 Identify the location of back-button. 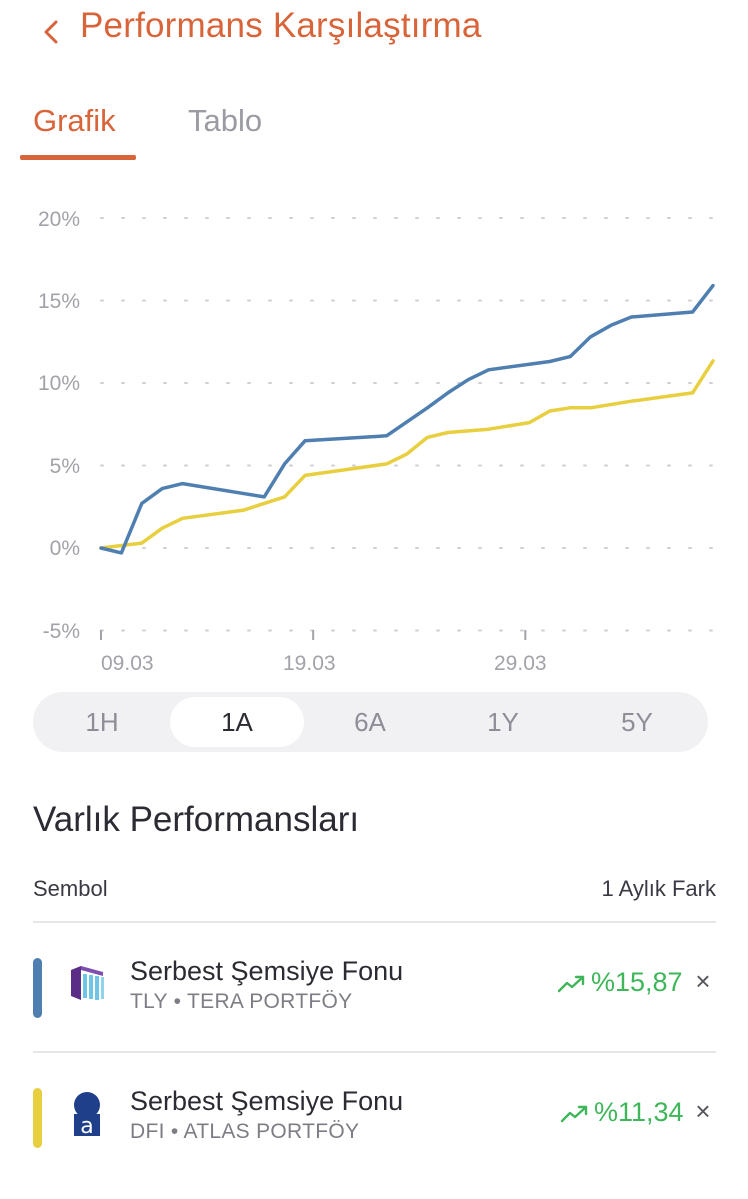
(52, 32).